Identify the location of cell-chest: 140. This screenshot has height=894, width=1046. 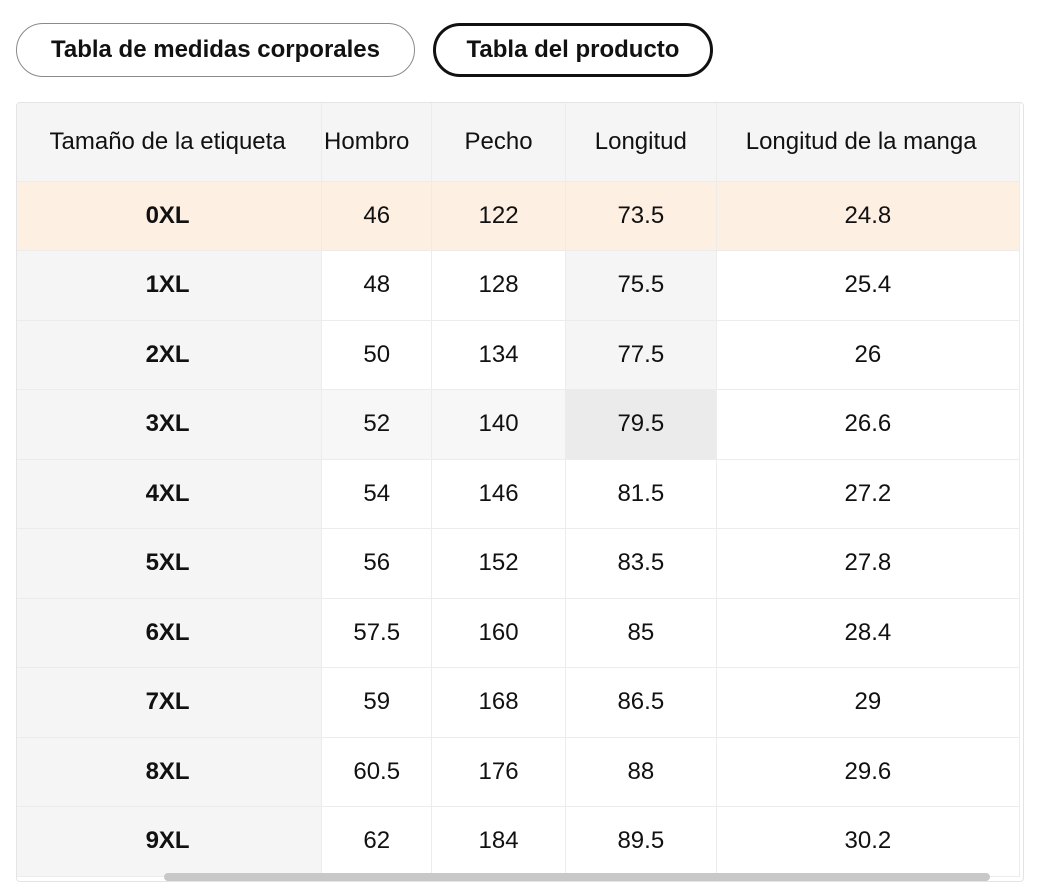
(498, 424).